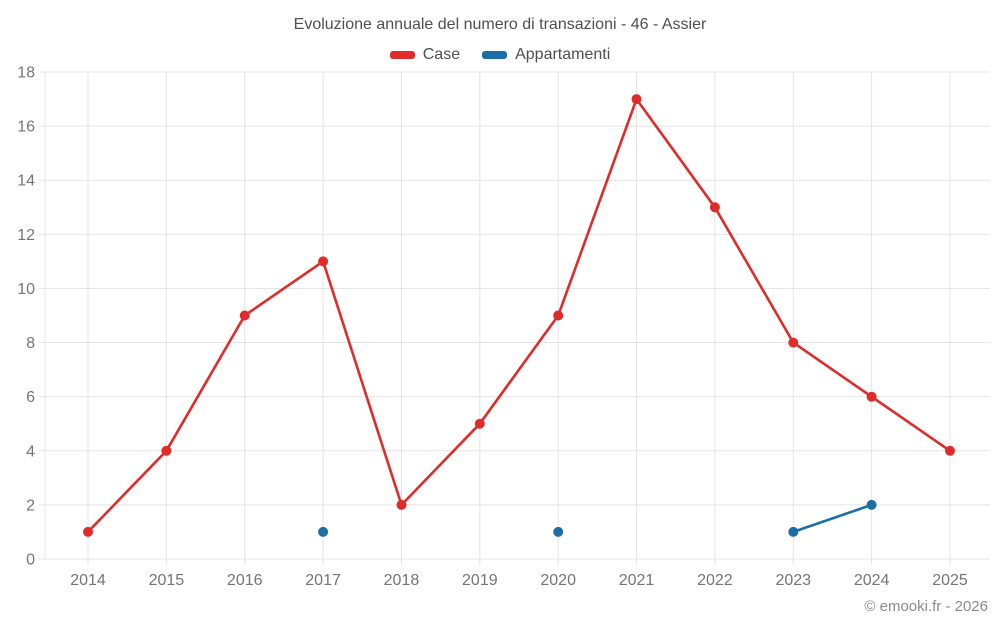 This screenshot has height=625, width=1000. I want to click on series-line-appartamenti, so click(832, 518).